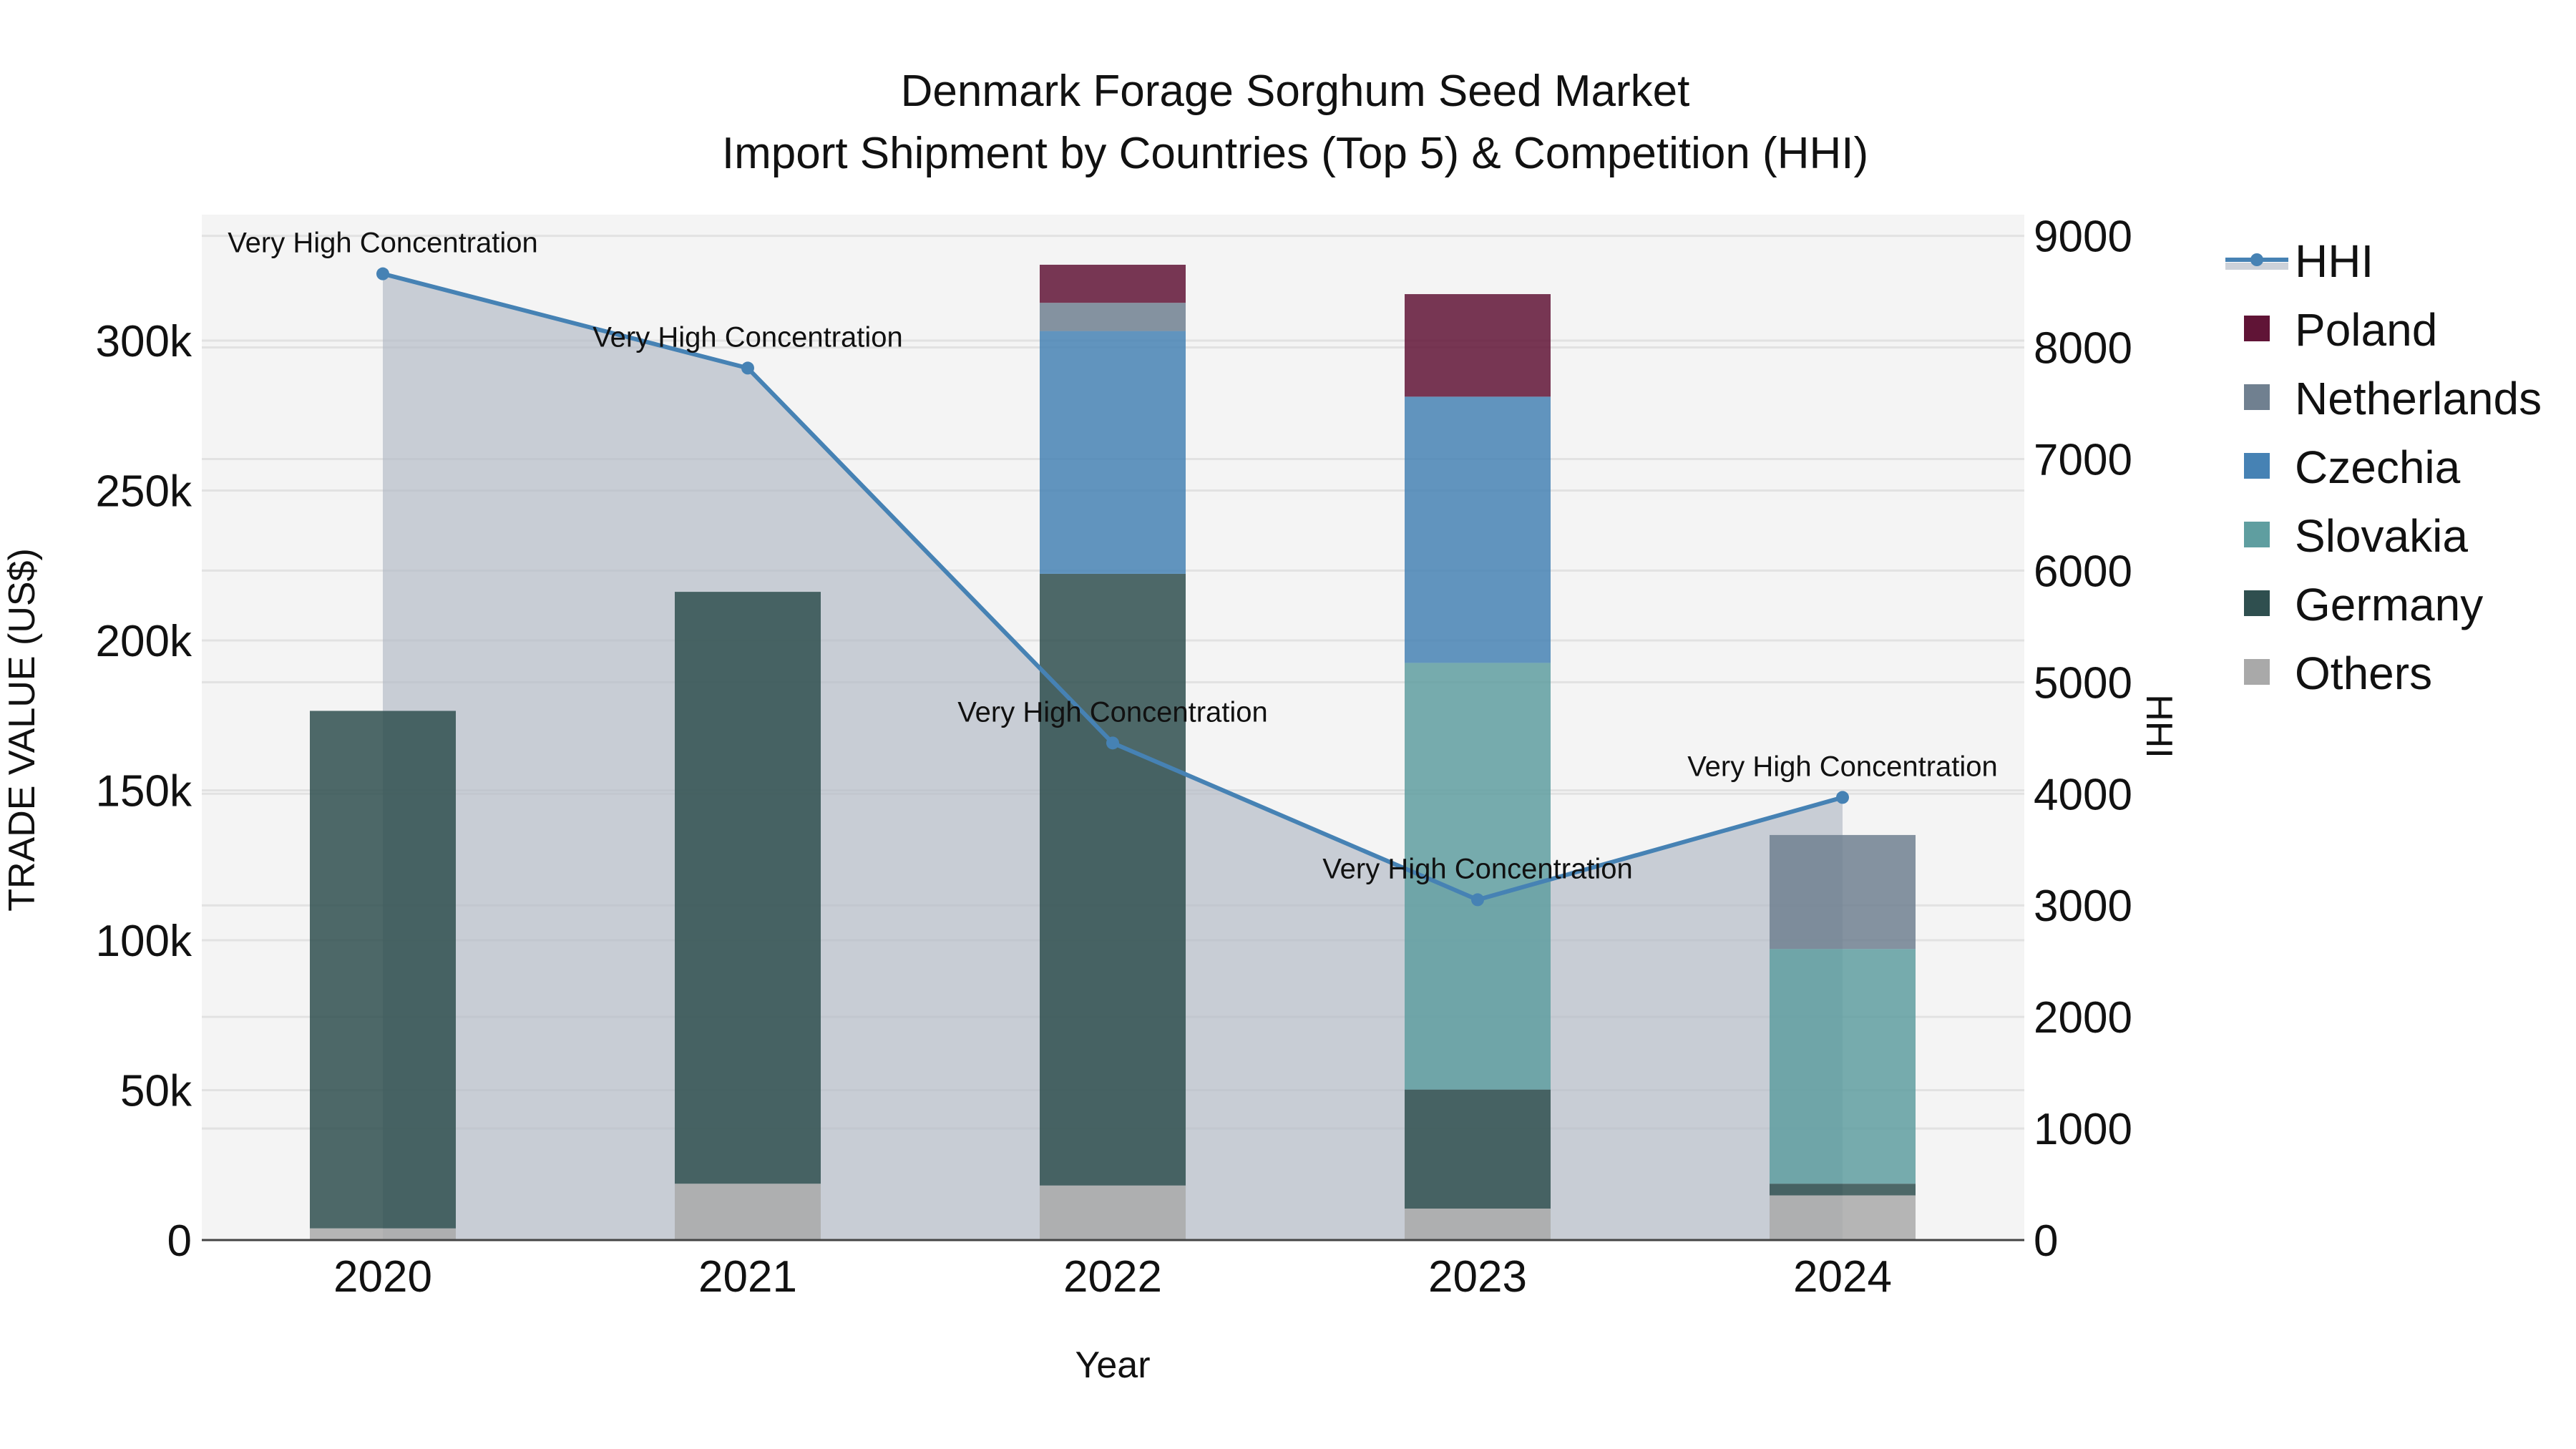 This screenshot has height=1449, width=2576. What do you see at coordinates (2083, 794) in the screenshot?
I see `y2-tick-label: 4000` at bounding box center [2083, 794].